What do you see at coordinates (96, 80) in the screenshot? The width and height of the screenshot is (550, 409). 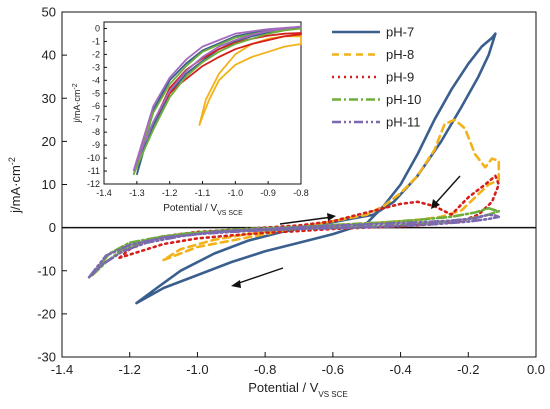 I see `inset-y-tick-label: -4` at bounding box center [96, 80].